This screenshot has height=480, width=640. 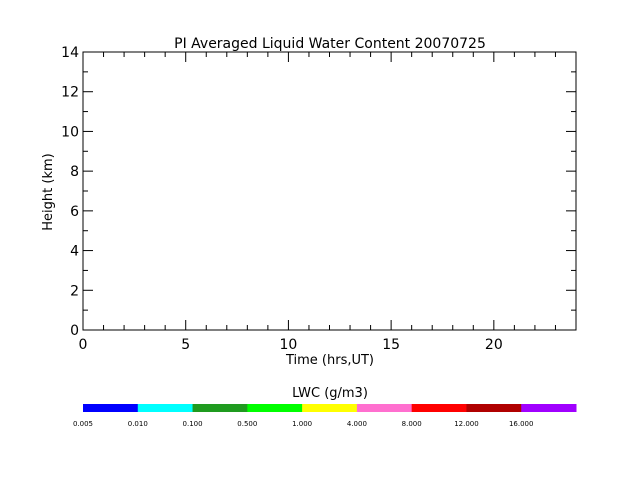 I want to click on y-axis-label: Height (km), so click(x=48, y=191).